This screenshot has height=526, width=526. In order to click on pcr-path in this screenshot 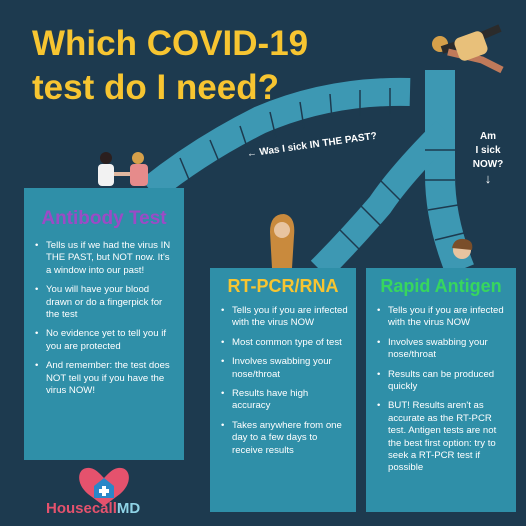, I will do `click(382, 200)`.